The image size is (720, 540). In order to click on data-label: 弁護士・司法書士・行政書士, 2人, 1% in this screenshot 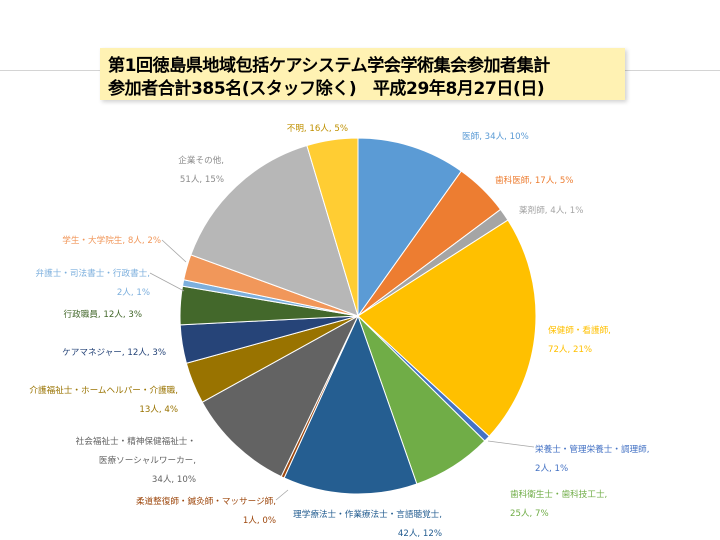, I will do `click(93, 282)`.